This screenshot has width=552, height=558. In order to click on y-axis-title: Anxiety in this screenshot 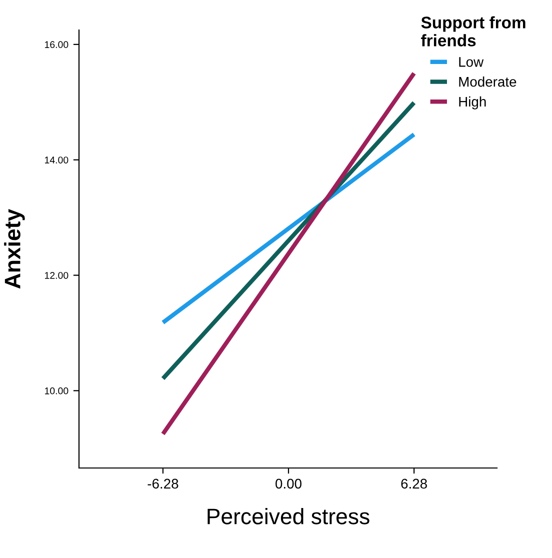, I will do `click(14, 248)`.